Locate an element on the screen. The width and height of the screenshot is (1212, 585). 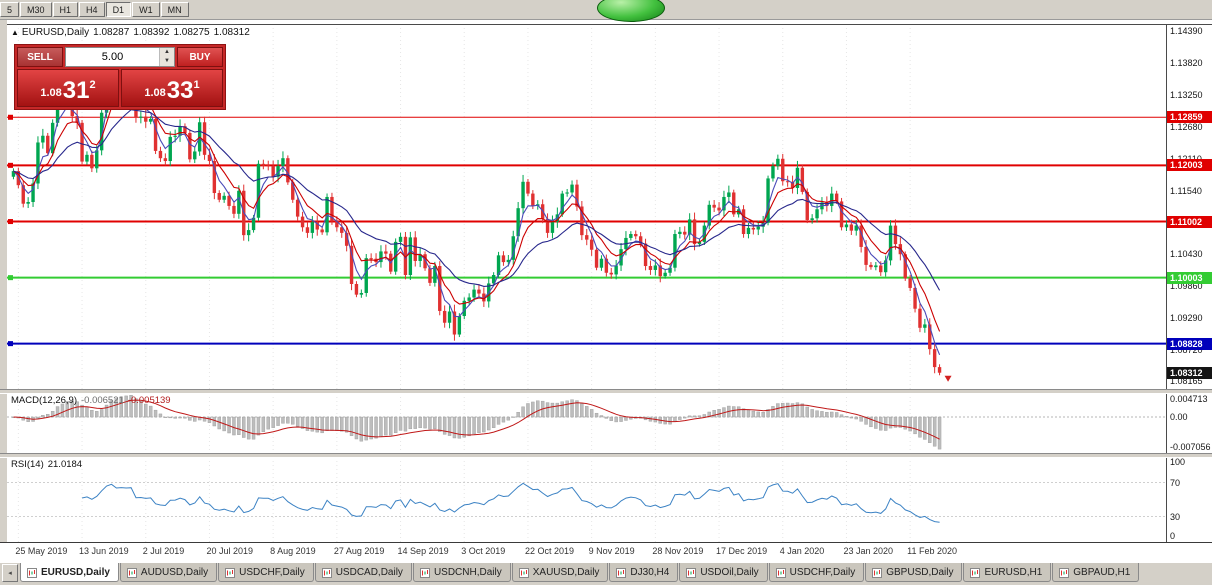
date-label: 28 Nov 2019 is located at coordinates (678, 551).